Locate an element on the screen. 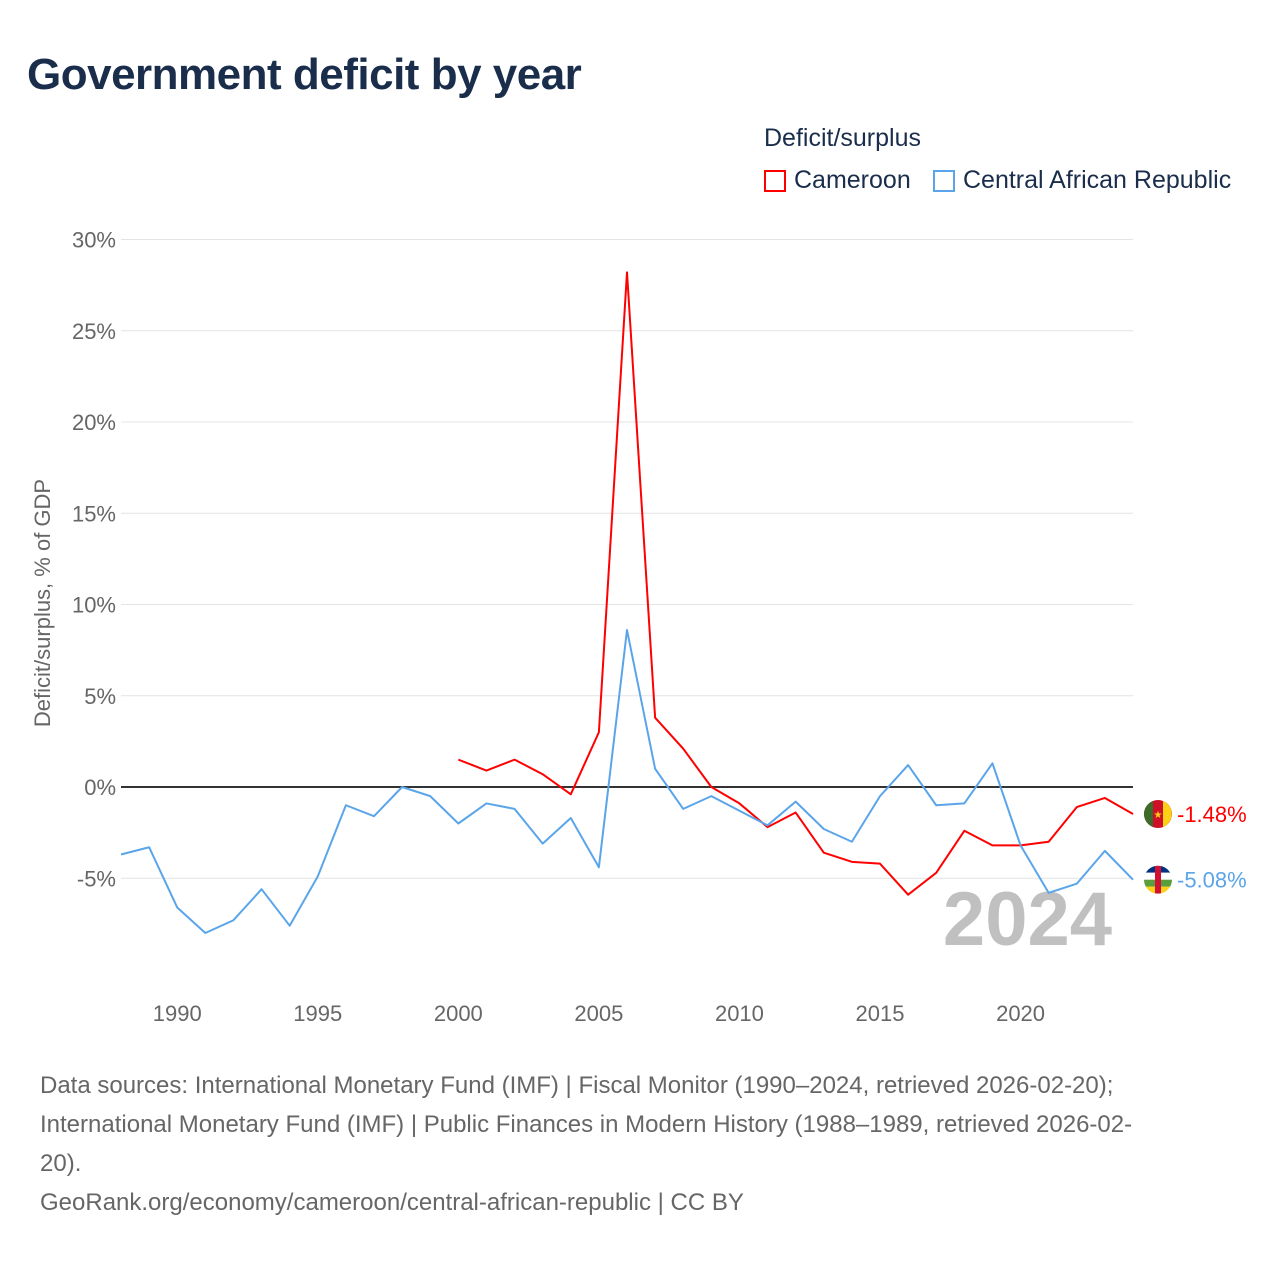 This screenshot has width=1280, height=1280. end-value-label: -1.48% is located at coordinates (1212, 814).